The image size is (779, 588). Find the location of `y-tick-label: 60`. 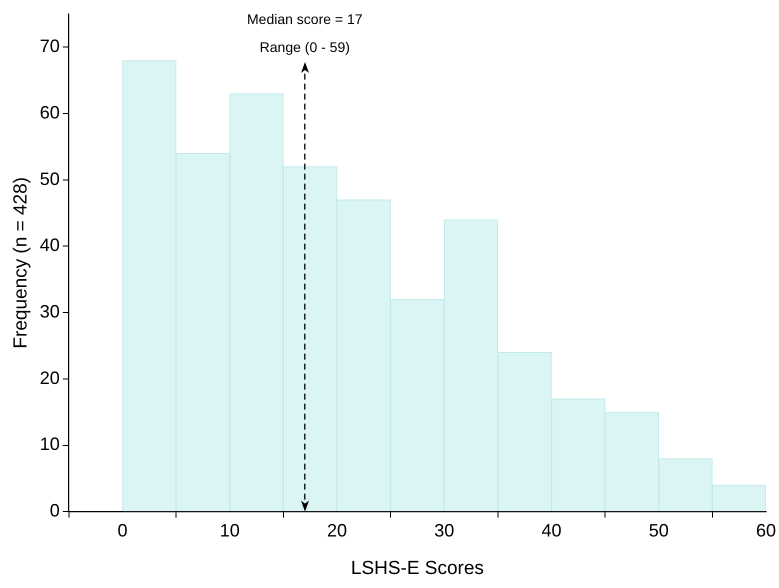

y-tick-label: 60 is located at coordinates (50, 112).